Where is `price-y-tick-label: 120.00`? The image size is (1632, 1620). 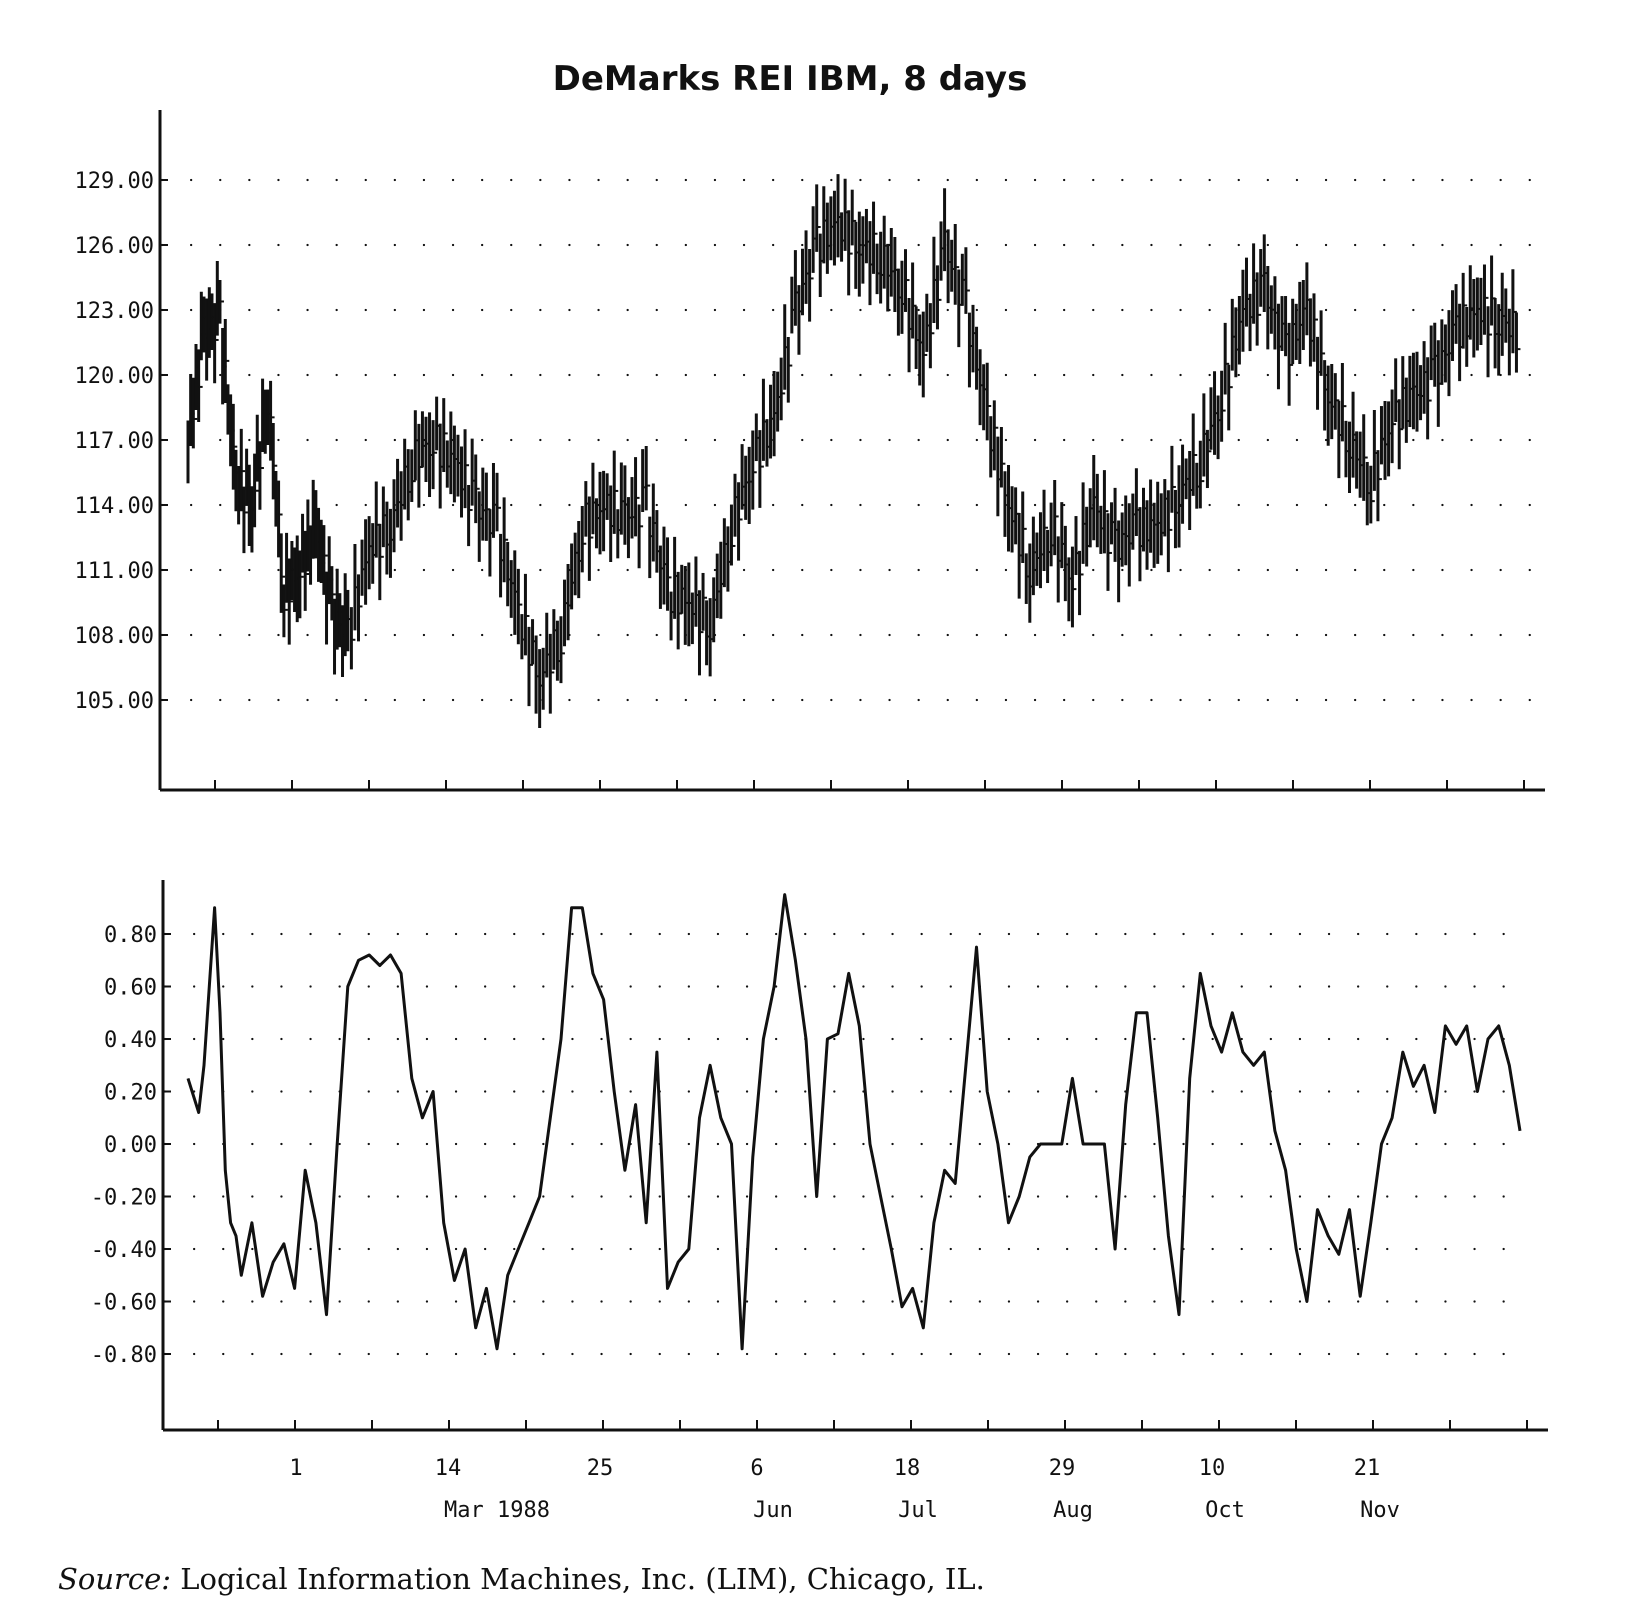 price-y-tick-label: 120.00 is located at coordinates (114, 376).